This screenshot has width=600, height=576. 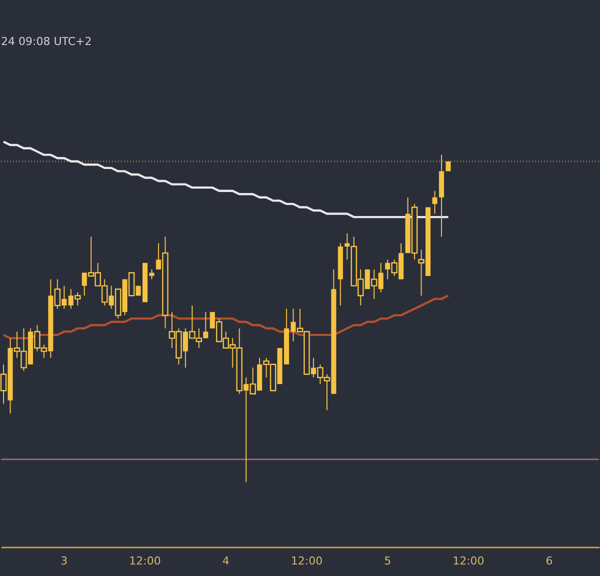 I want to click on x-tick-label: 6, so click(x=549, y=561).